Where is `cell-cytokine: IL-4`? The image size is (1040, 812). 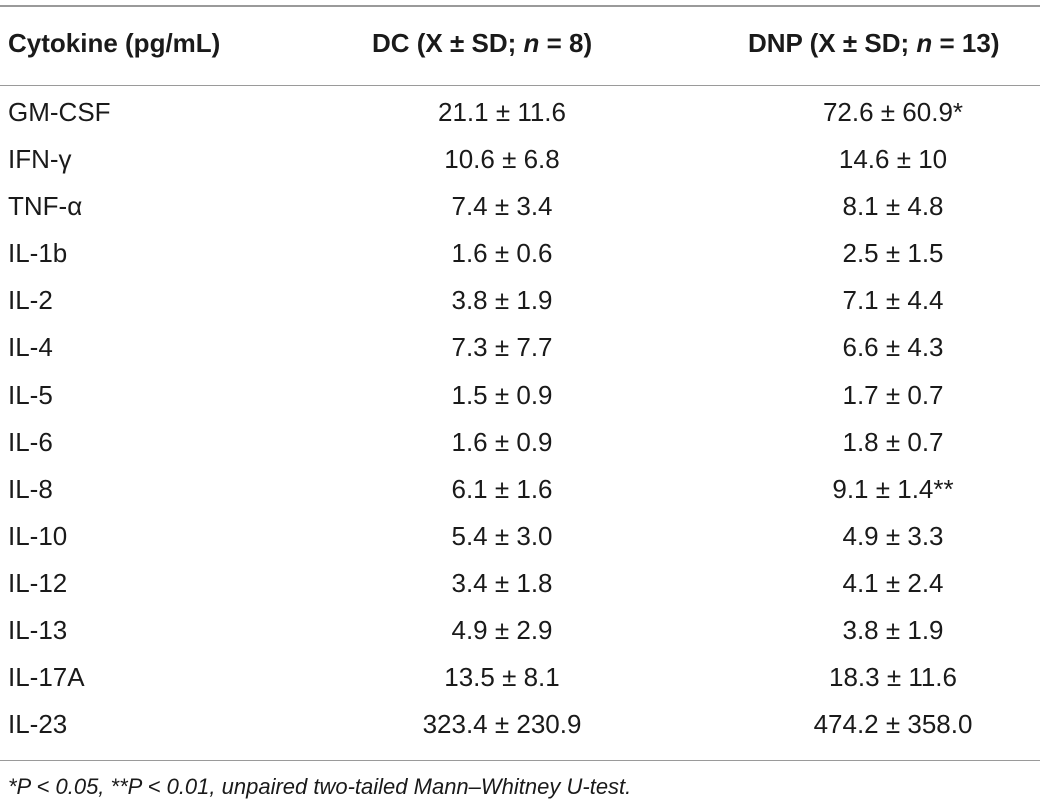 cell-cytokine: IL-4 is located at coordinates (30, 347).